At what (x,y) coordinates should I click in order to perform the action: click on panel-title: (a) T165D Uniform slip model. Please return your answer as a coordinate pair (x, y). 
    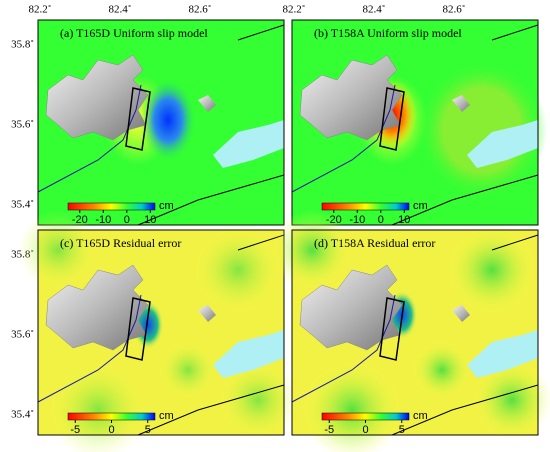
    Looking at the image, I should click on (134, 33).